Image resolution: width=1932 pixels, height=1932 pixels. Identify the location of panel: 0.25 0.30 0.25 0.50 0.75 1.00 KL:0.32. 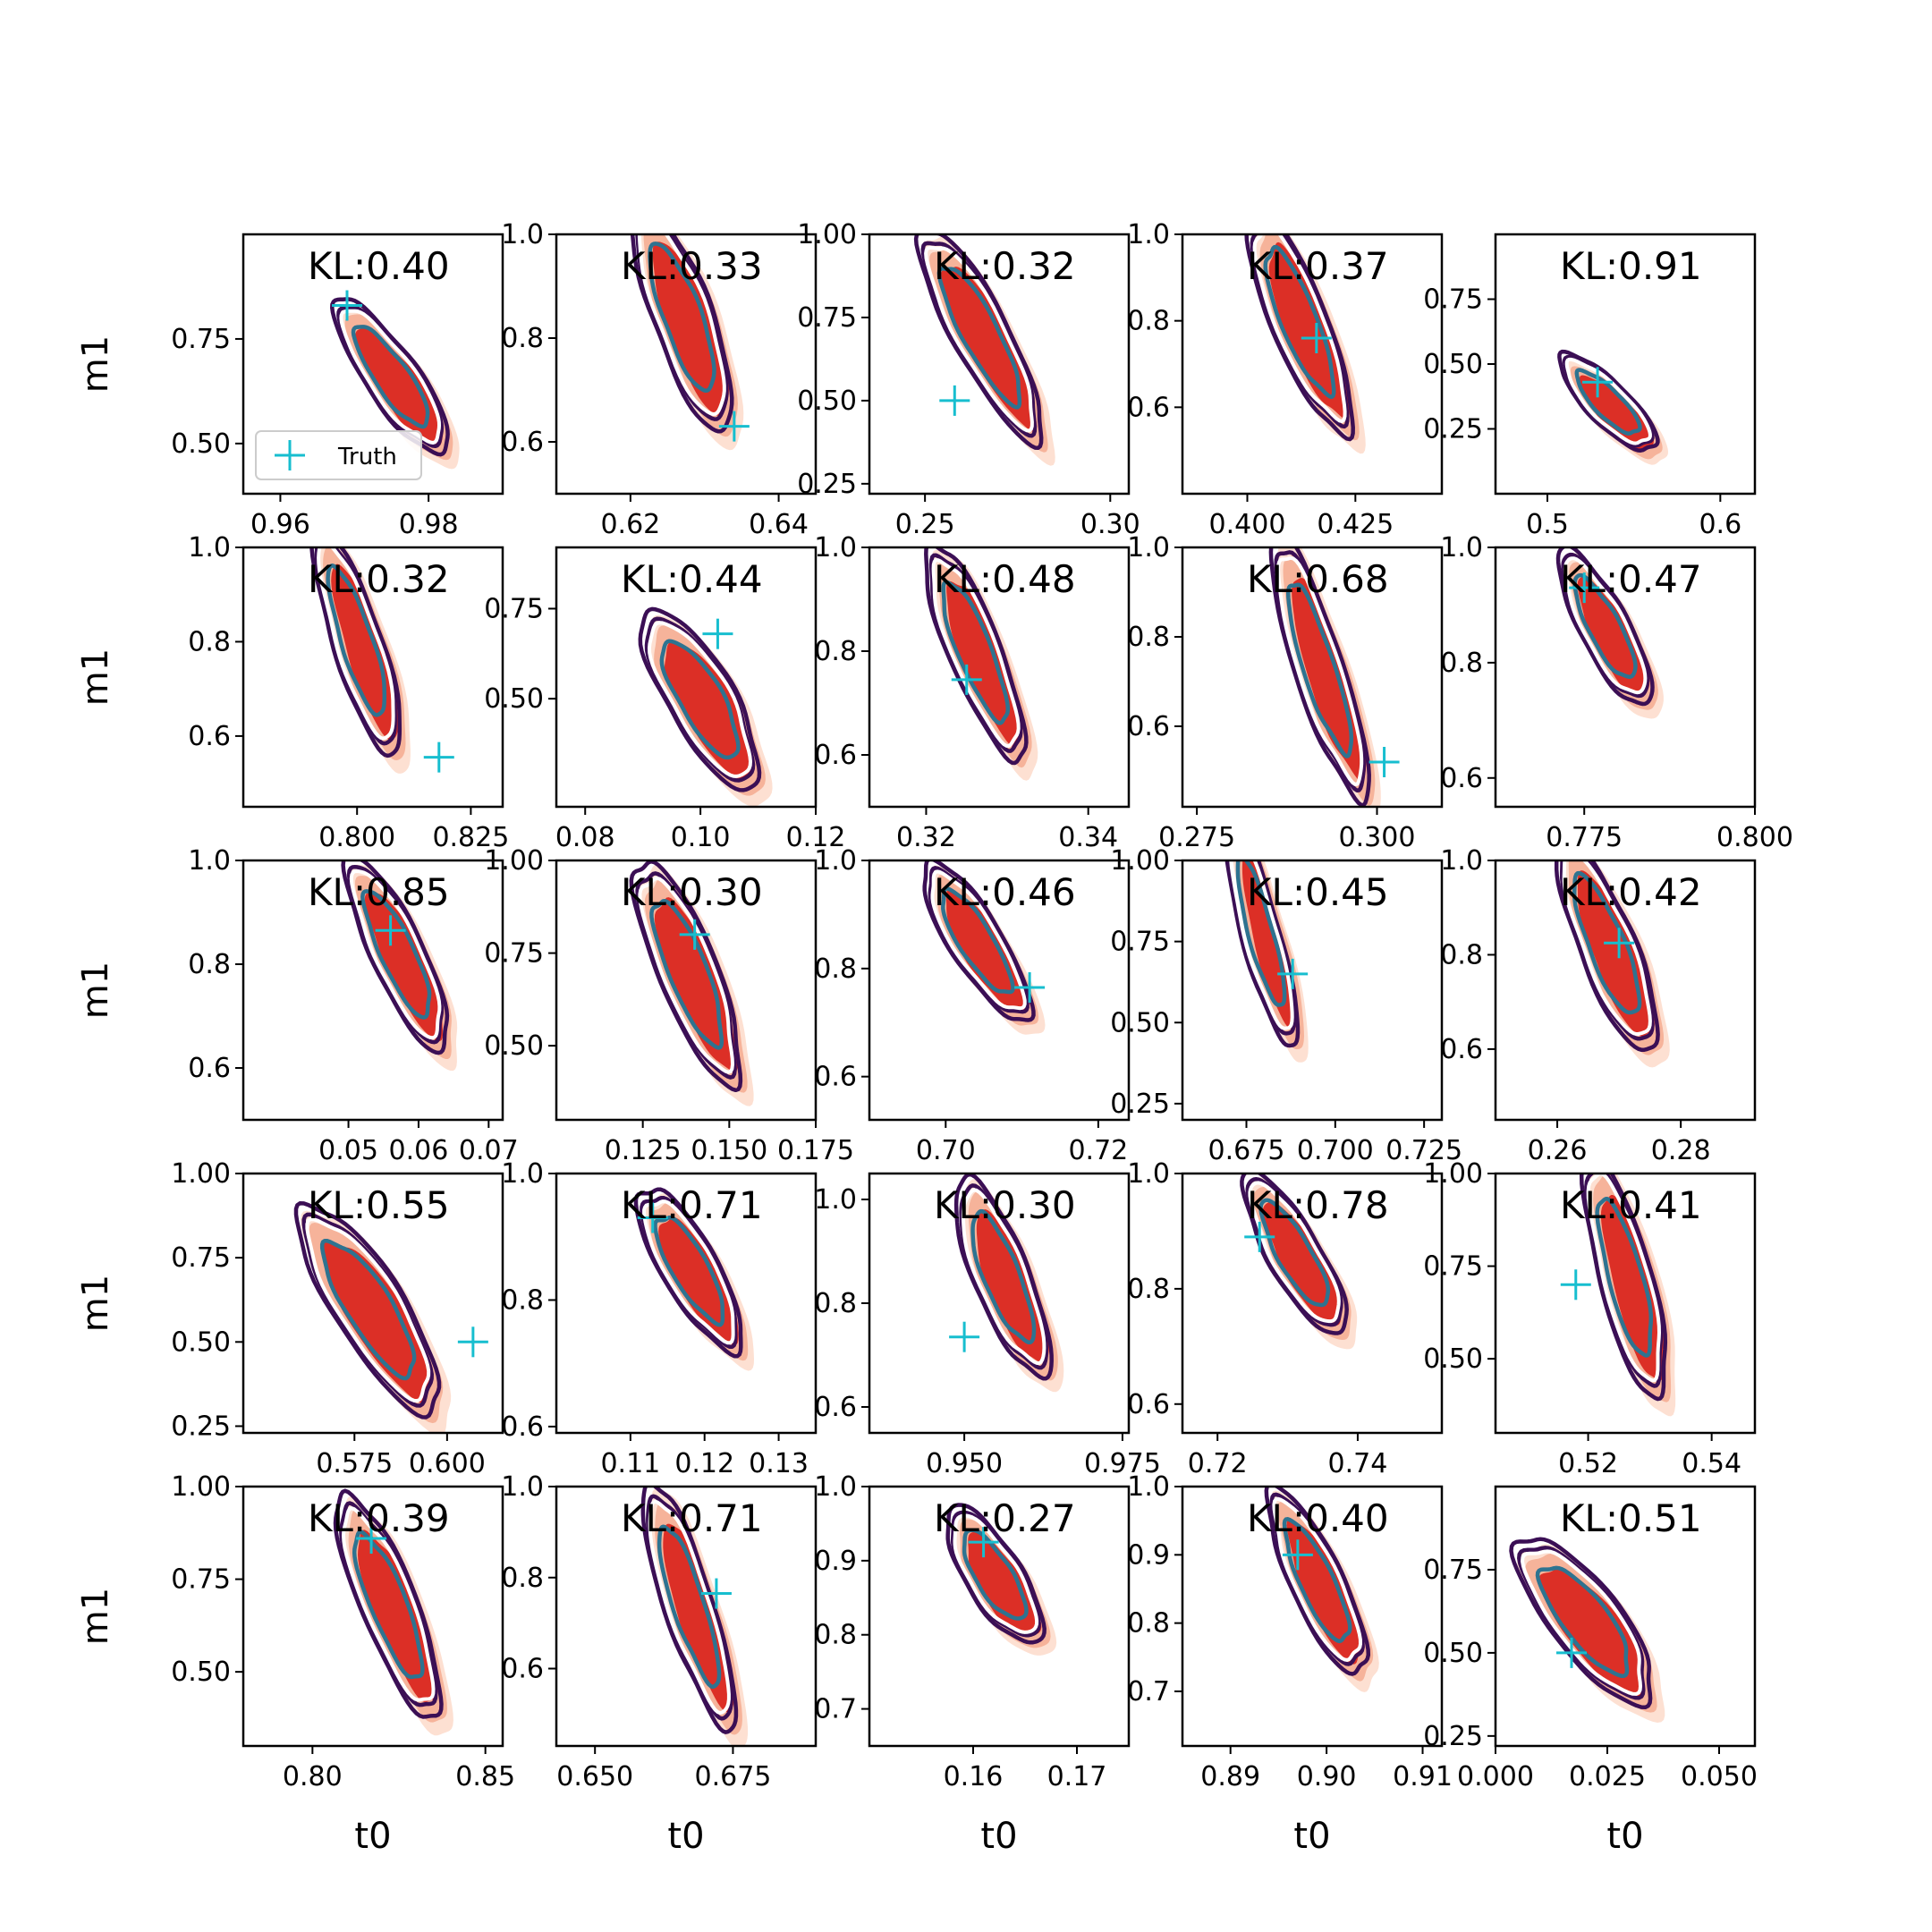
(968, 379).